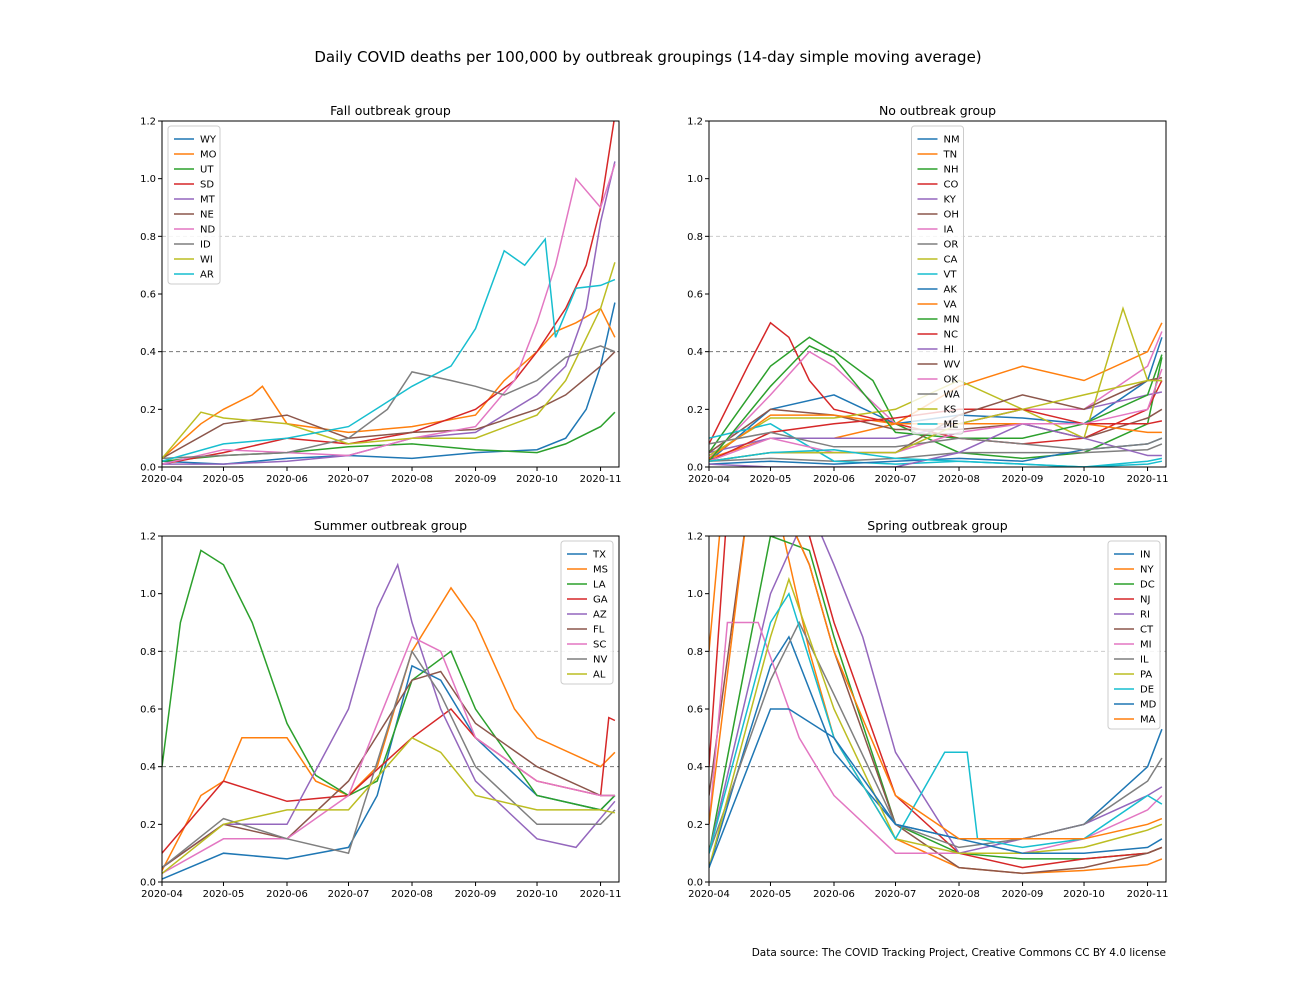 Image resolution: width=1296 pixels, height=1008 pixels. Describe the element at coordinates (390, 525) in the screenshot. I see `panel-title: Summer outbreak group` at that location.